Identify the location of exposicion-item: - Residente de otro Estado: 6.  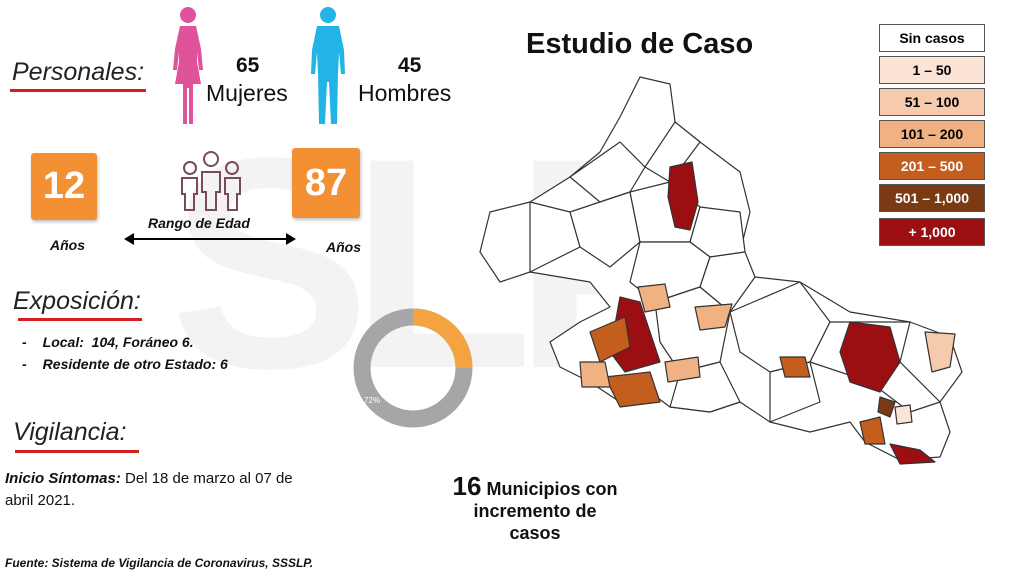
(125, 364).